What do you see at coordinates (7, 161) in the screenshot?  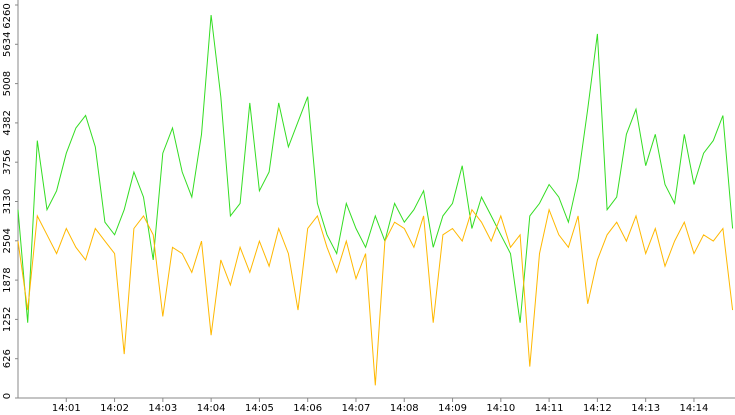 I see `y-tick-label: 3756` at bounding box center [7, 161].